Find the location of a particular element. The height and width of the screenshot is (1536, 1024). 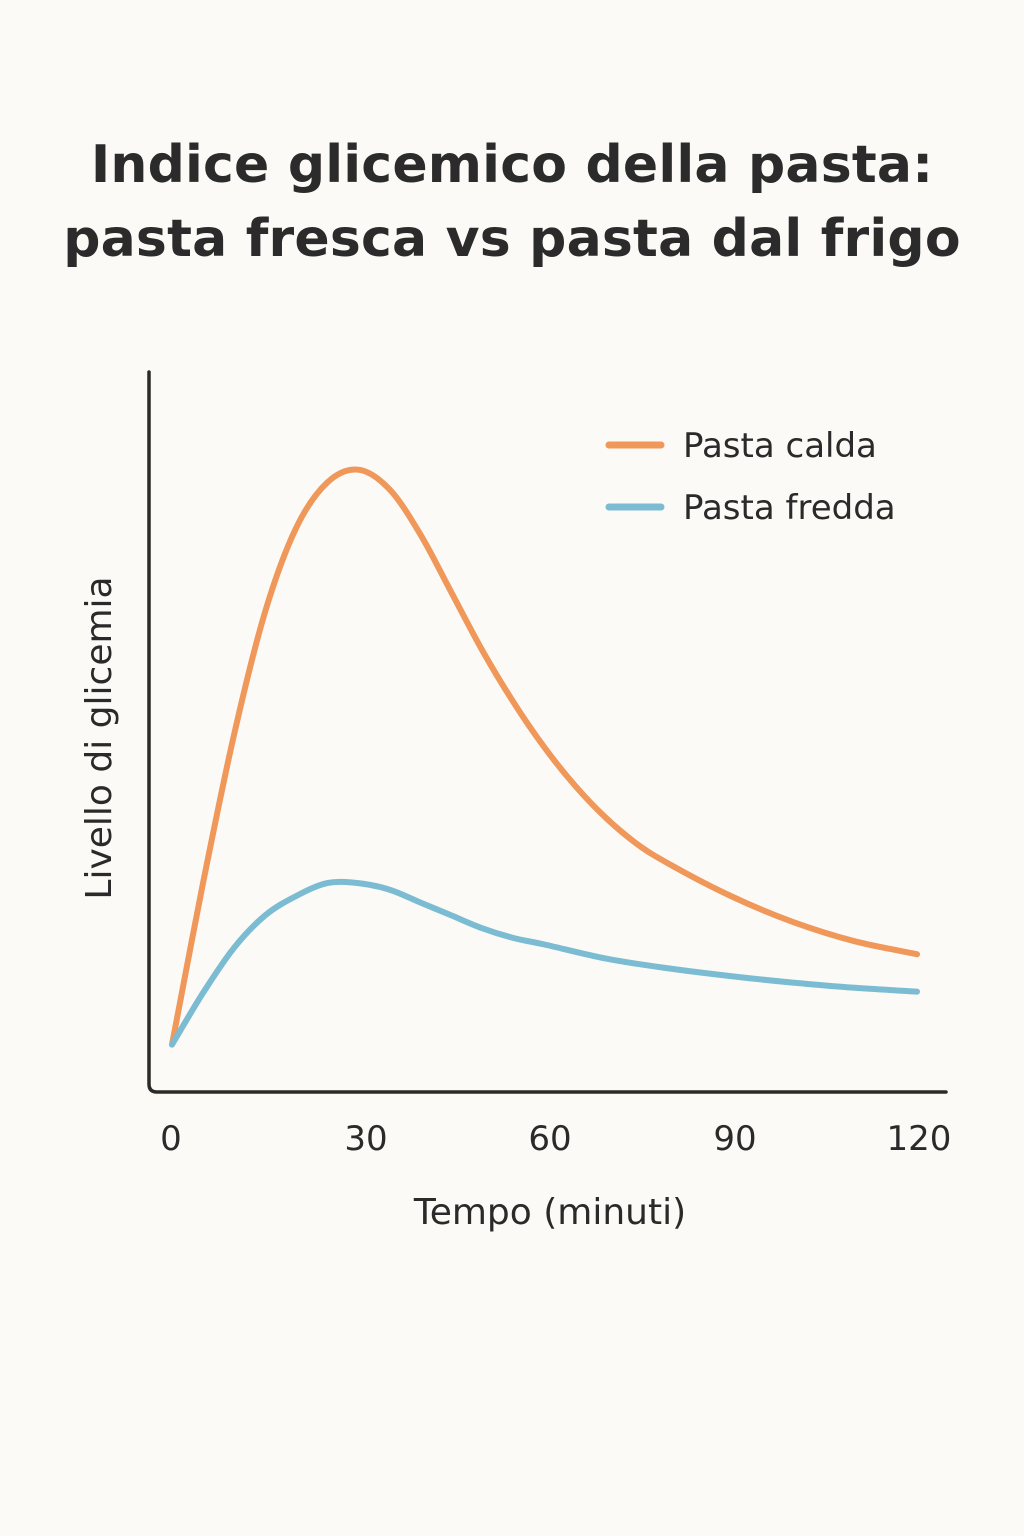

x-axis-title: Tempo (minuti) is located at coordinates (549, 1212).